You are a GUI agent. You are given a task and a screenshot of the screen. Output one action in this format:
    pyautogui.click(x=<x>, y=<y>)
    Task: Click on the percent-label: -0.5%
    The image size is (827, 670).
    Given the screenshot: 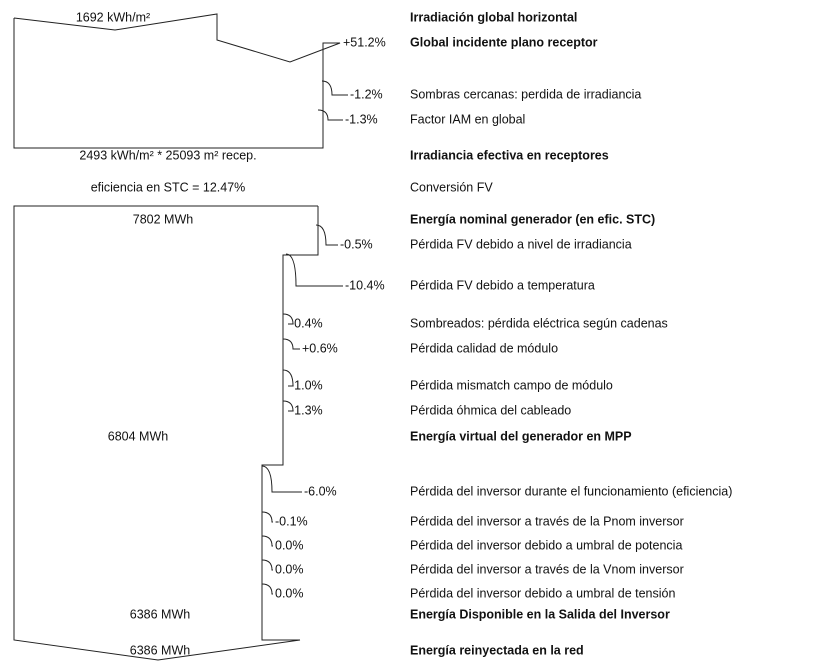 What is the action you would take?
    pyautogui.click(x=356, y=244)
    